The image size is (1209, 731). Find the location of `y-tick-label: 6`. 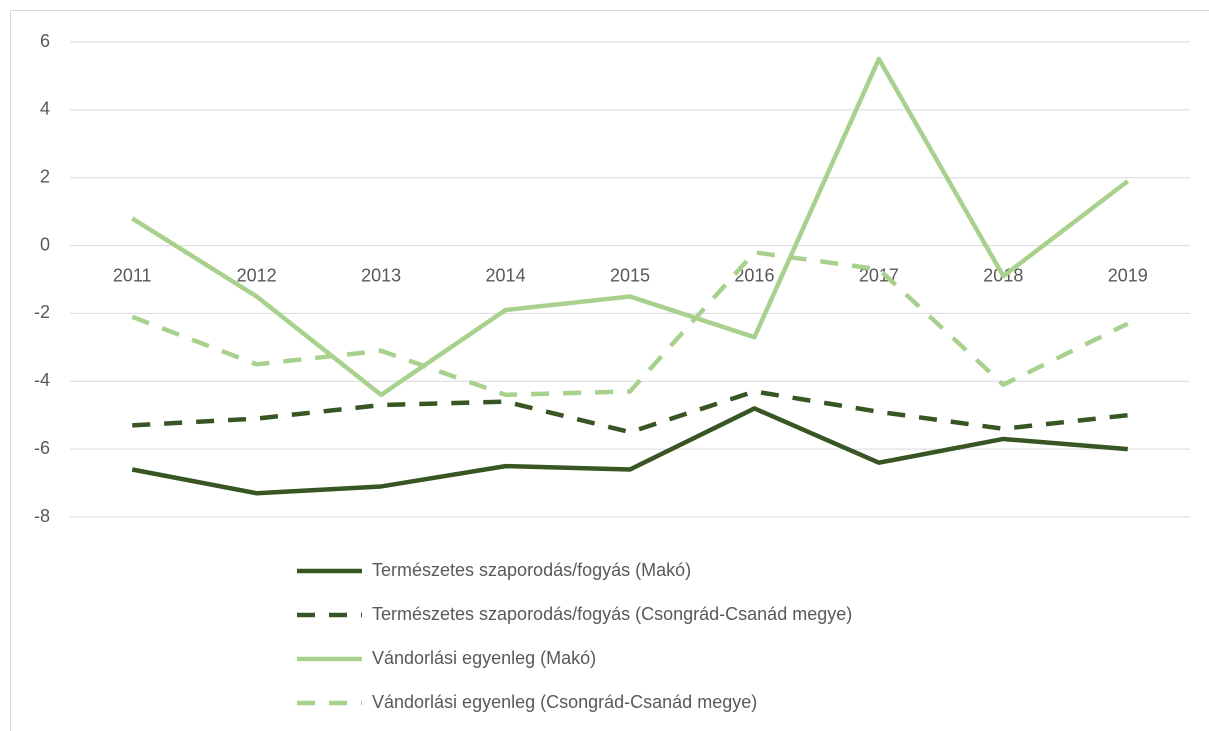

y-tick-label: 6 is located at coordinates (45, 41).